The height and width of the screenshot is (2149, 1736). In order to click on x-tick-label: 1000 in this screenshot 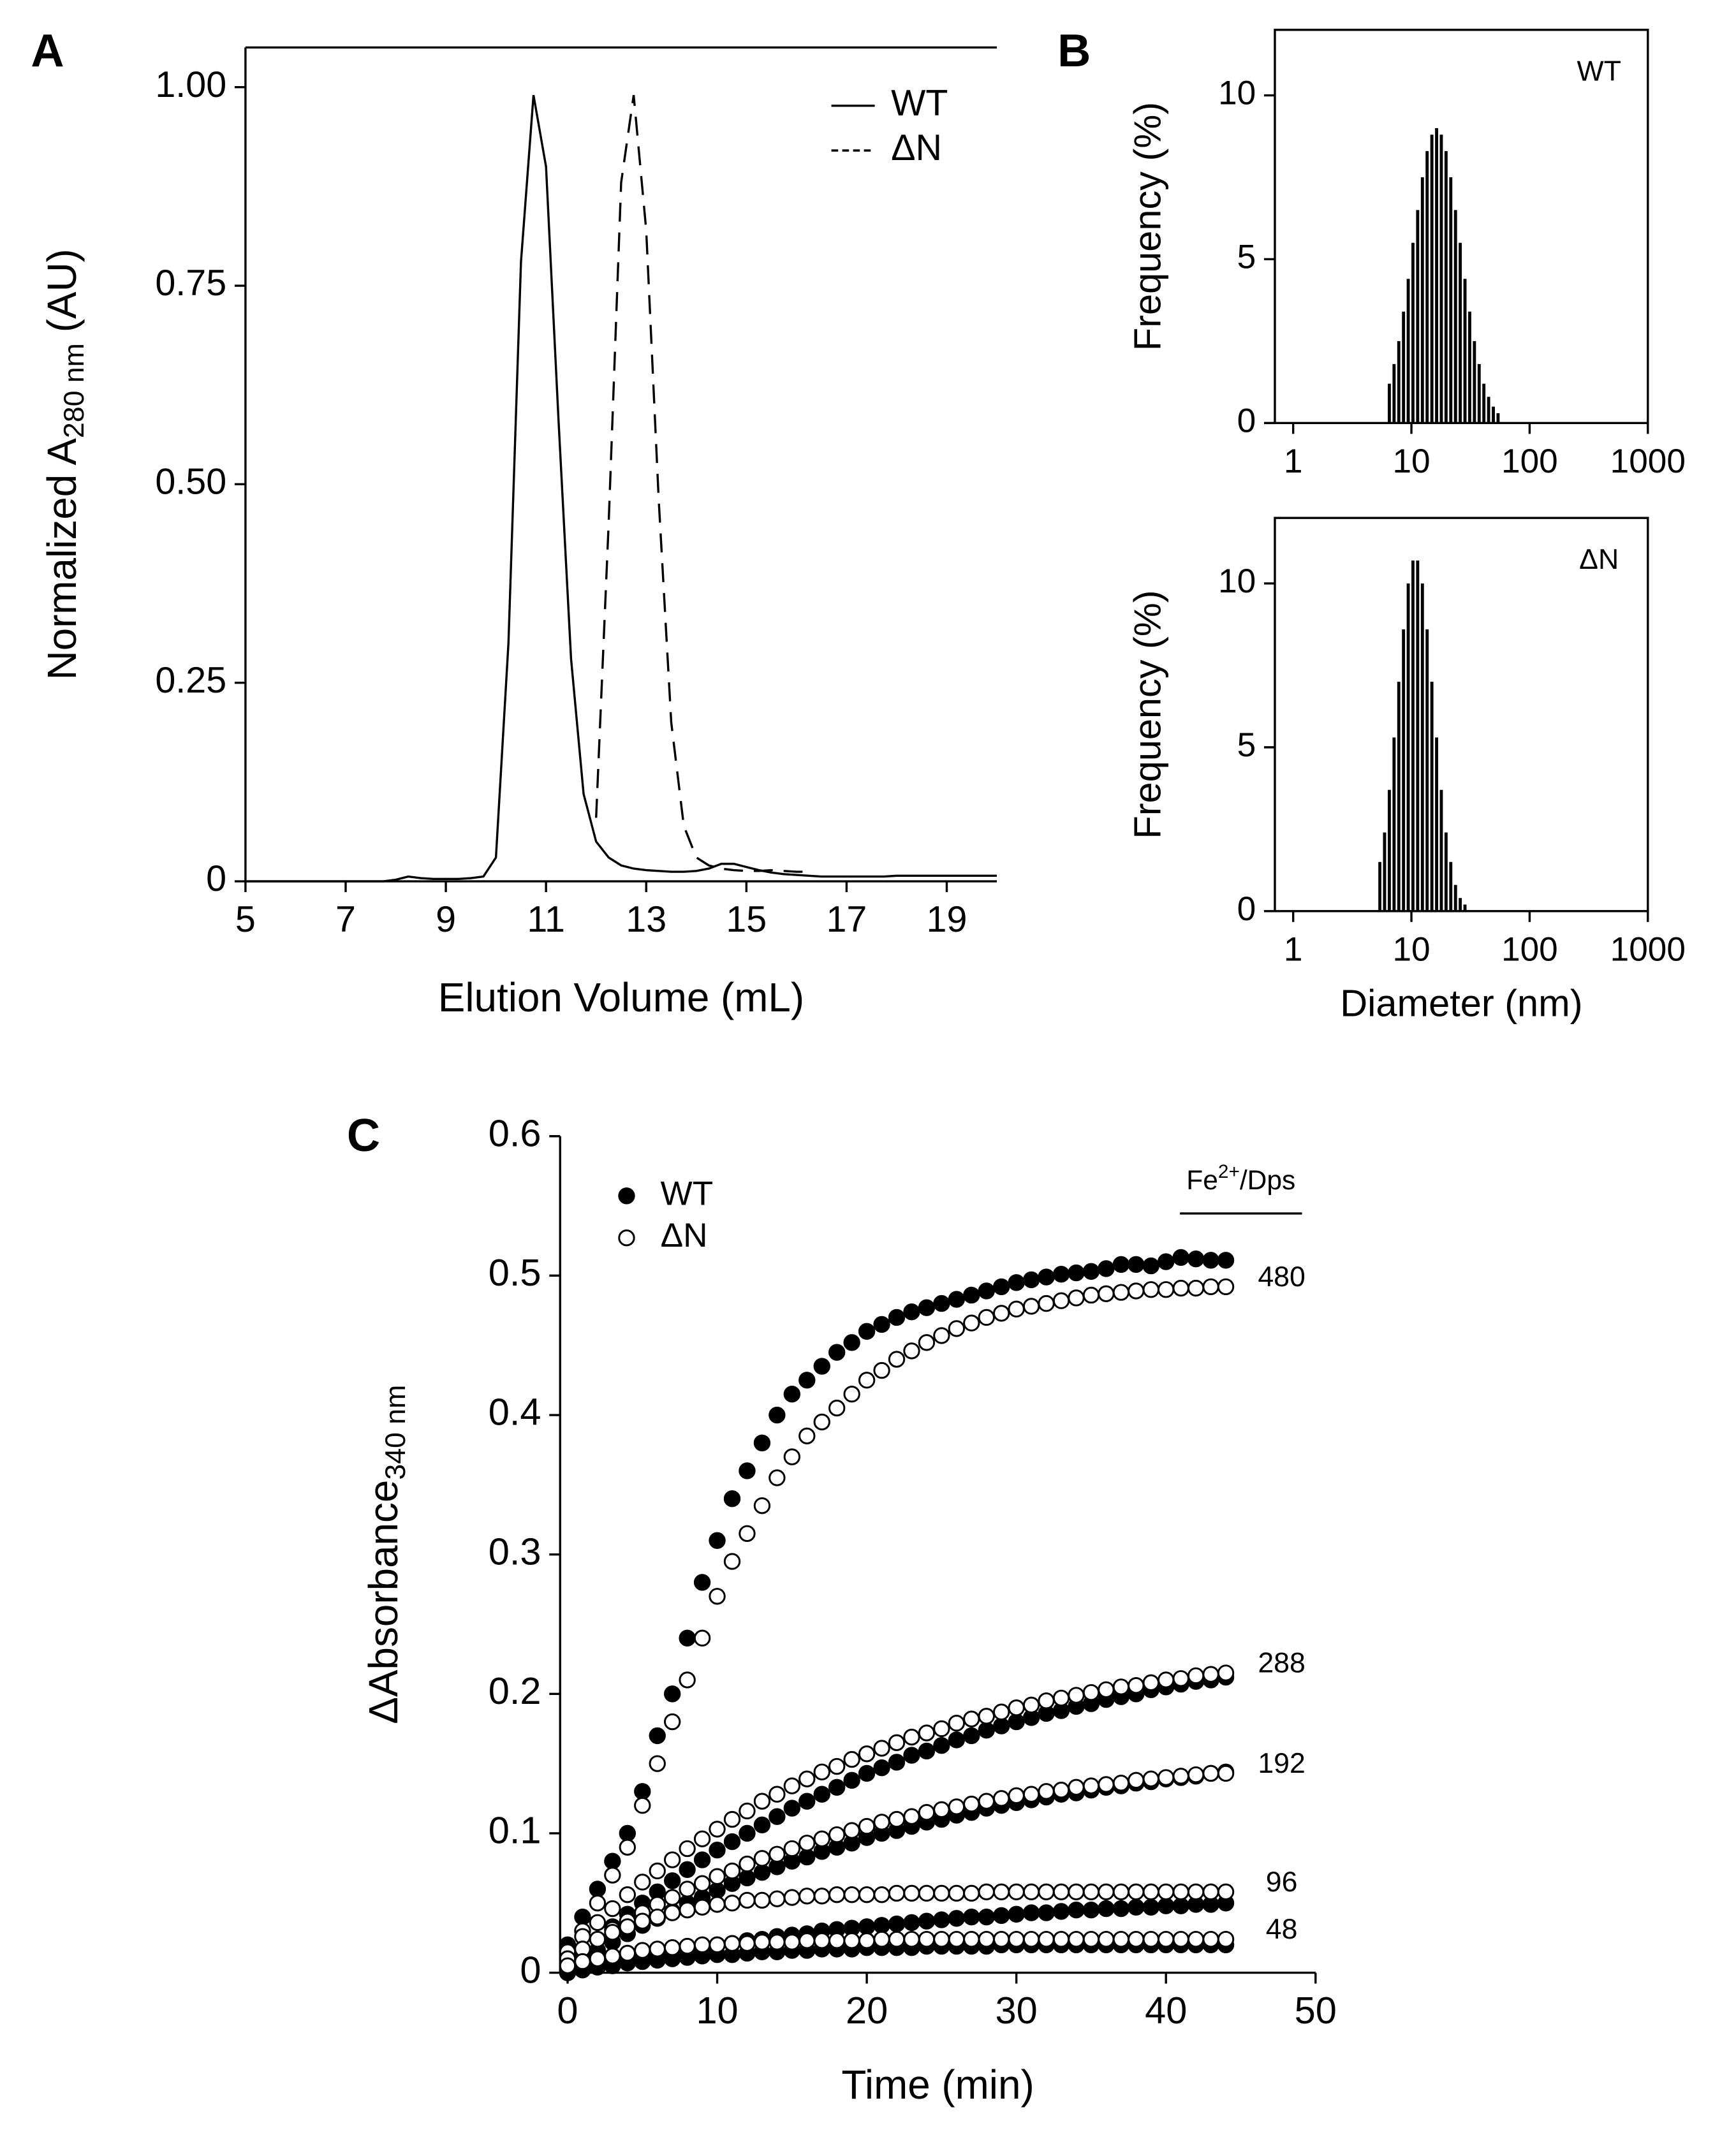, I will do `click(1648, 461)`.